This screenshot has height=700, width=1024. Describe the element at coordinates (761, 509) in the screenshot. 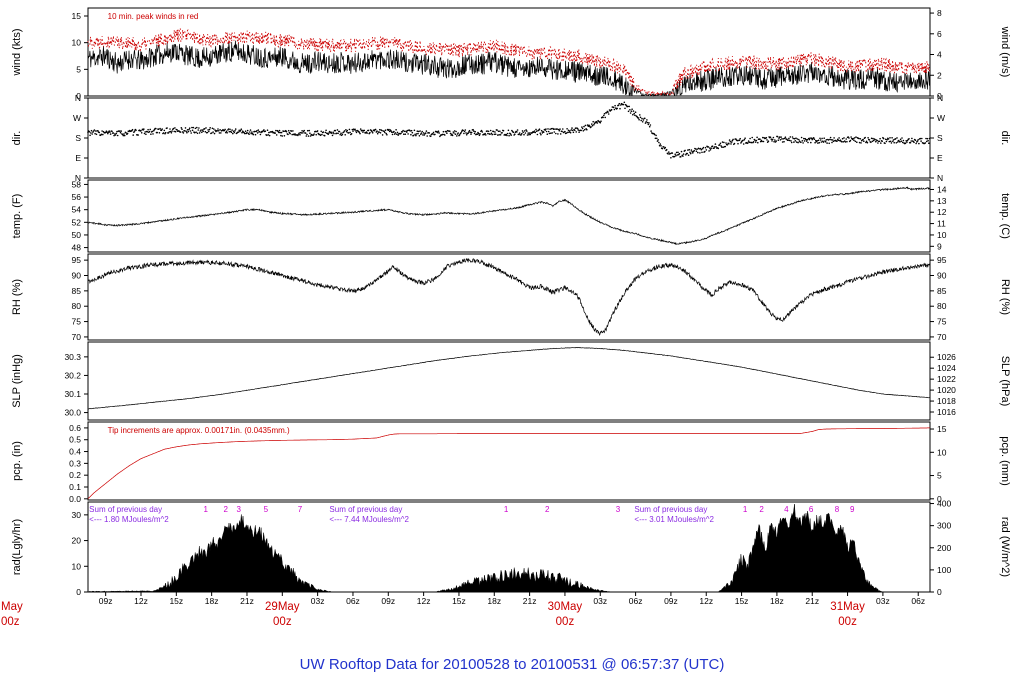

I see `rad-hour-number: 2` at that location.